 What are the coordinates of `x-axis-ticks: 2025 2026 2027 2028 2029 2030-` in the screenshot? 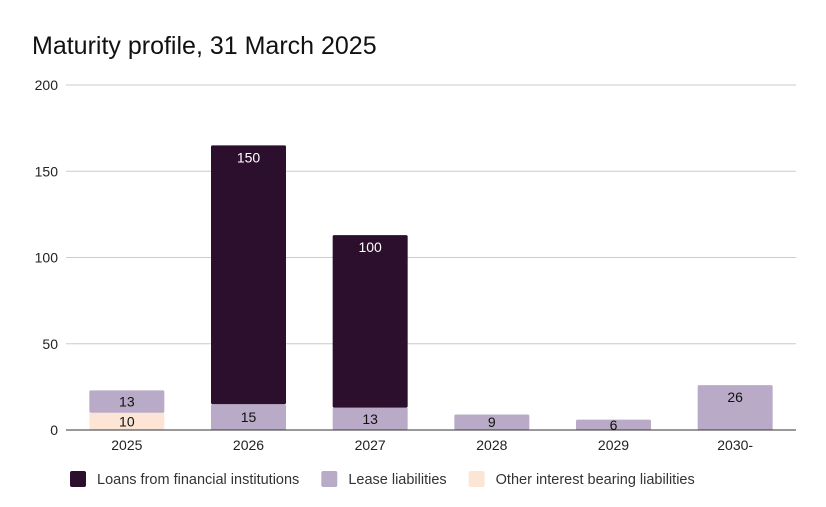 It's located at (432, 445).